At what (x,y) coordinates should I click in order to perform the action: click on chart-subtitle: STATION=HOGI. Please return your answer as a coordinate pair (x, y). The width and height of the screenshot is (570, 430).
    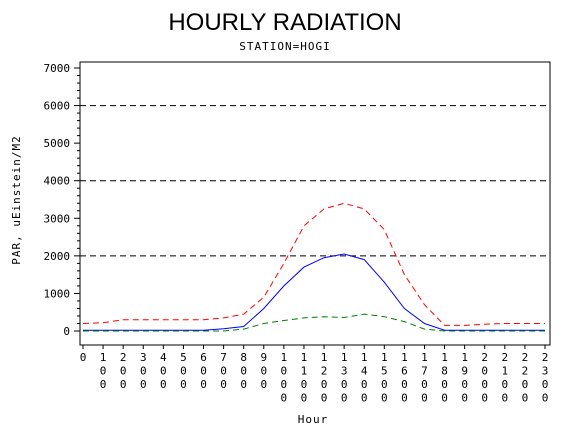
    Looking at the image, I should click on (284, 46).